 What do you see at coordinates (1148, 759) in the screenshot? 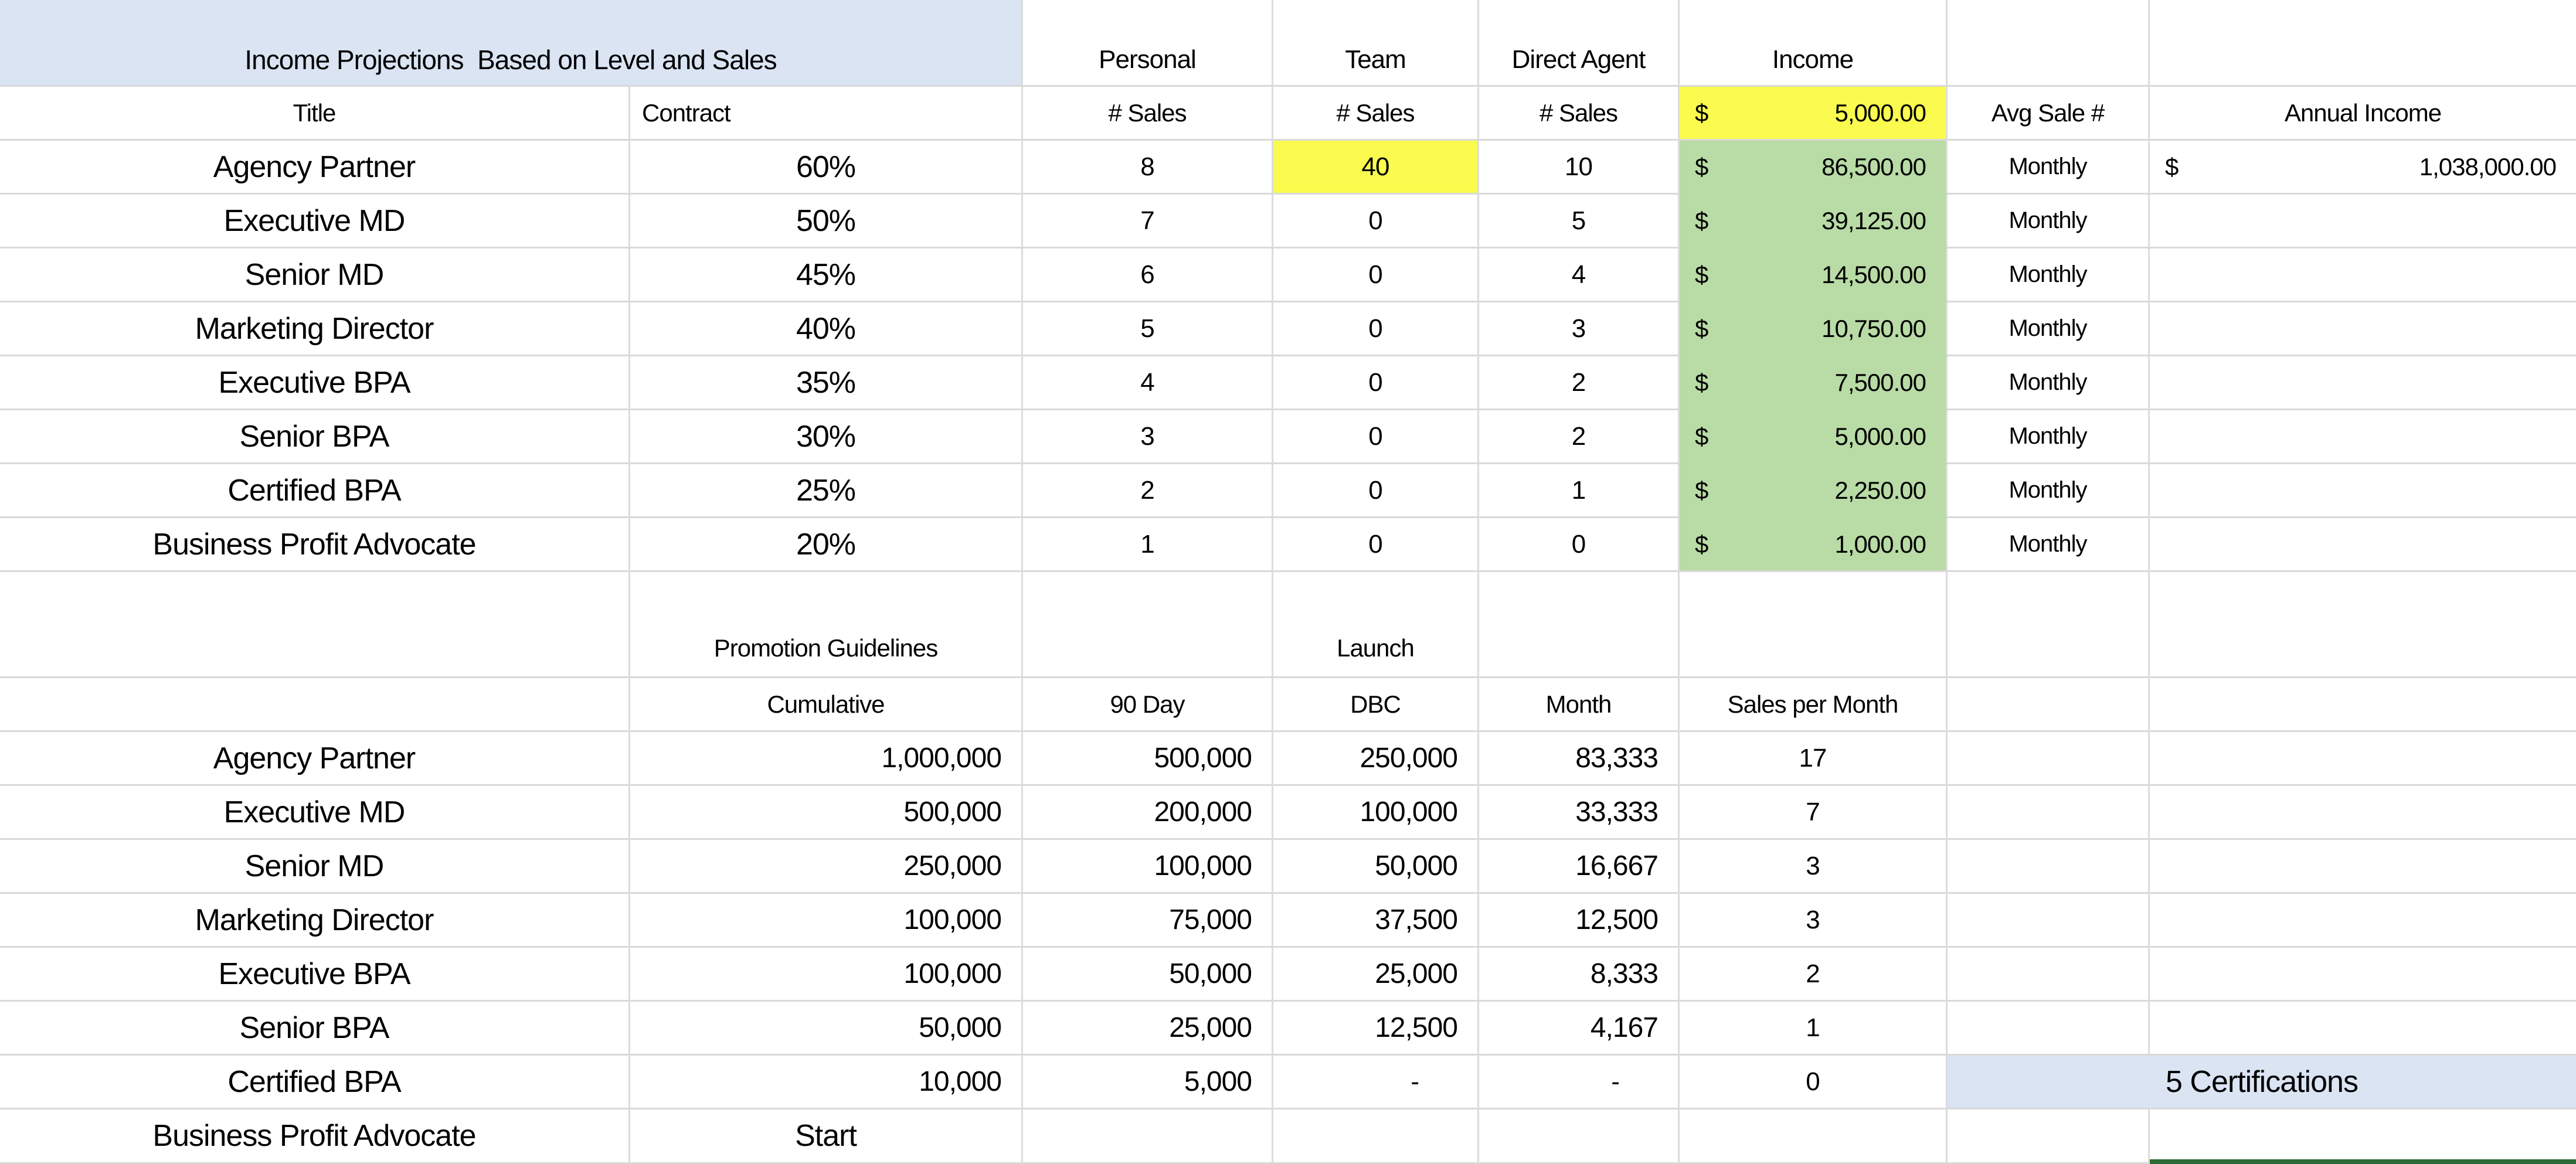
I see `t2-row0-90-day: 500,000` at bounding box center [1148, 759].